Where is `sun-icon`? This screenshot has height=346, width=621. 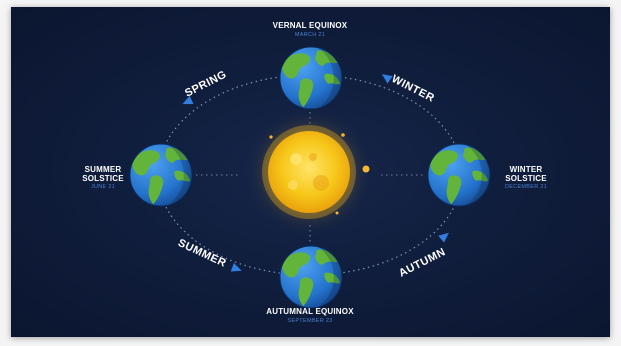
sun-icon is located at coordinates (309, 172).